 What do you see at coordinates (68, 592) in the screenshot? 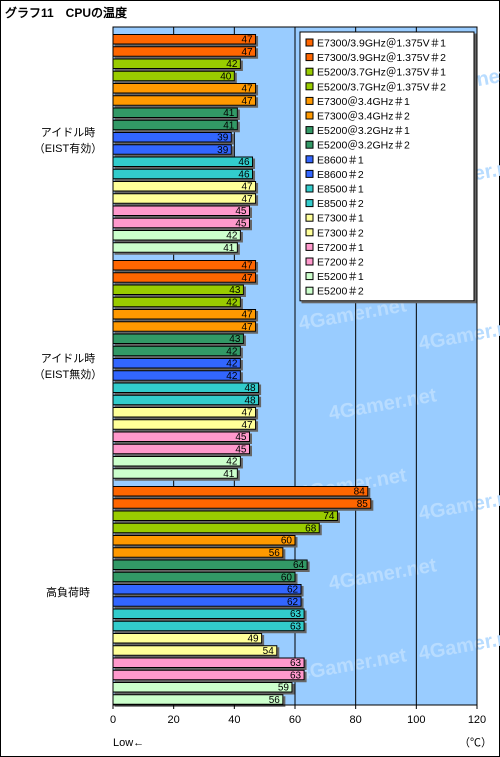
I see `category-label: 高負荷時` at bounding box center [68, 592].